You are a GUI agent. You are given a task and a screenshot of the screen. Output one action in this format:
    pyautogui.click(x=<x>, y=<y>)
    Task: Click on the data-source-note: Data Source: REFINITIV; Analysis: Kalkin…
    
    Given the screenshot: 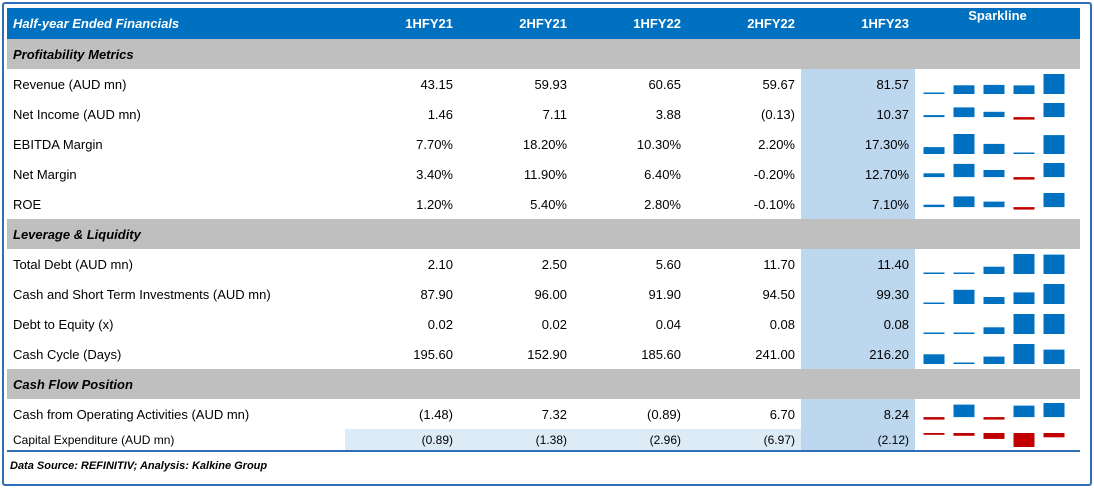 What is the action you would take?
    pyautogui.click(x=139, y=466)
    